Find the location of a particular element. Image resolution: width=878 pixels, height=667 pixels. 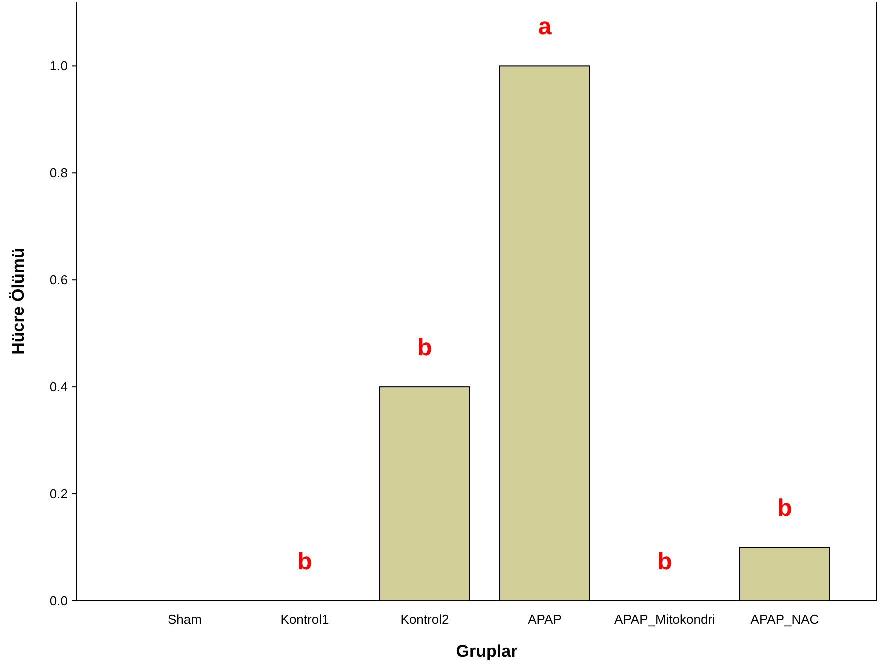

y-tick-label: 0.0 is located at coordinates (59, 601).